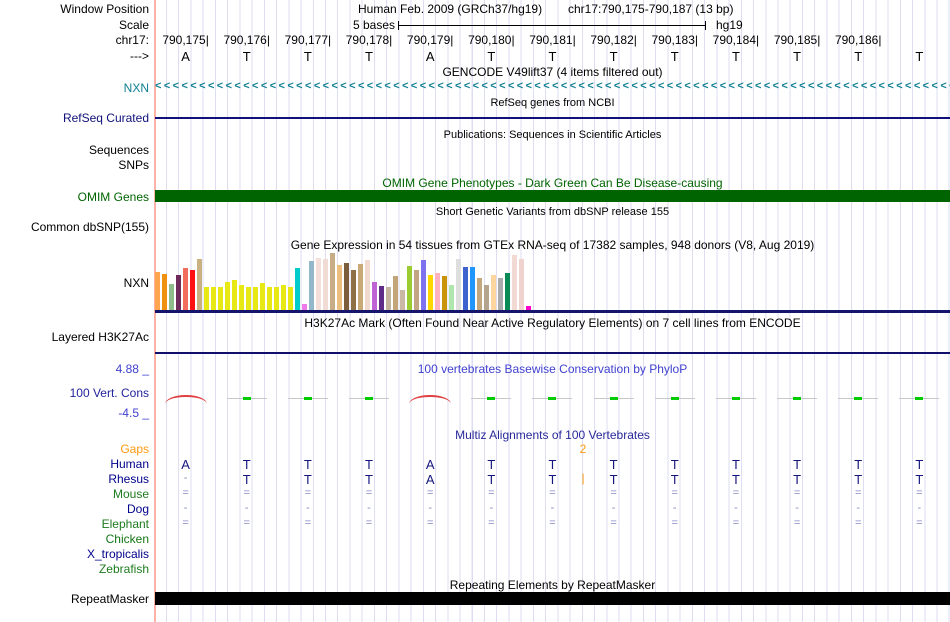 Image resolution: width=950 pixels, height=622 pixels. Describe the element at coordinates (475, 464) in the screenshot. I see `multiz-row: Human A T T T A T T T T T T T T` at that location.